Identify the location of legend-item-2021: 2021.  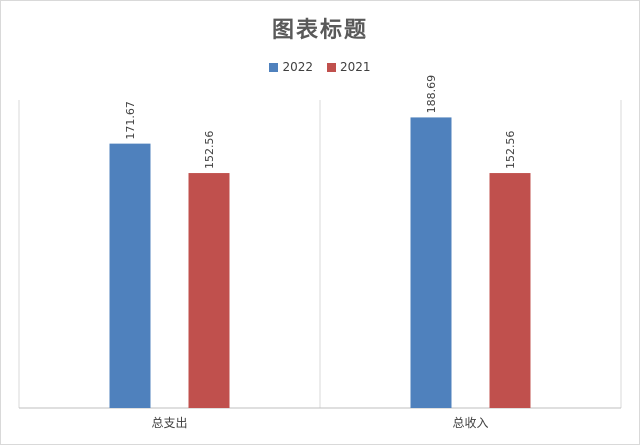
(349, 67).